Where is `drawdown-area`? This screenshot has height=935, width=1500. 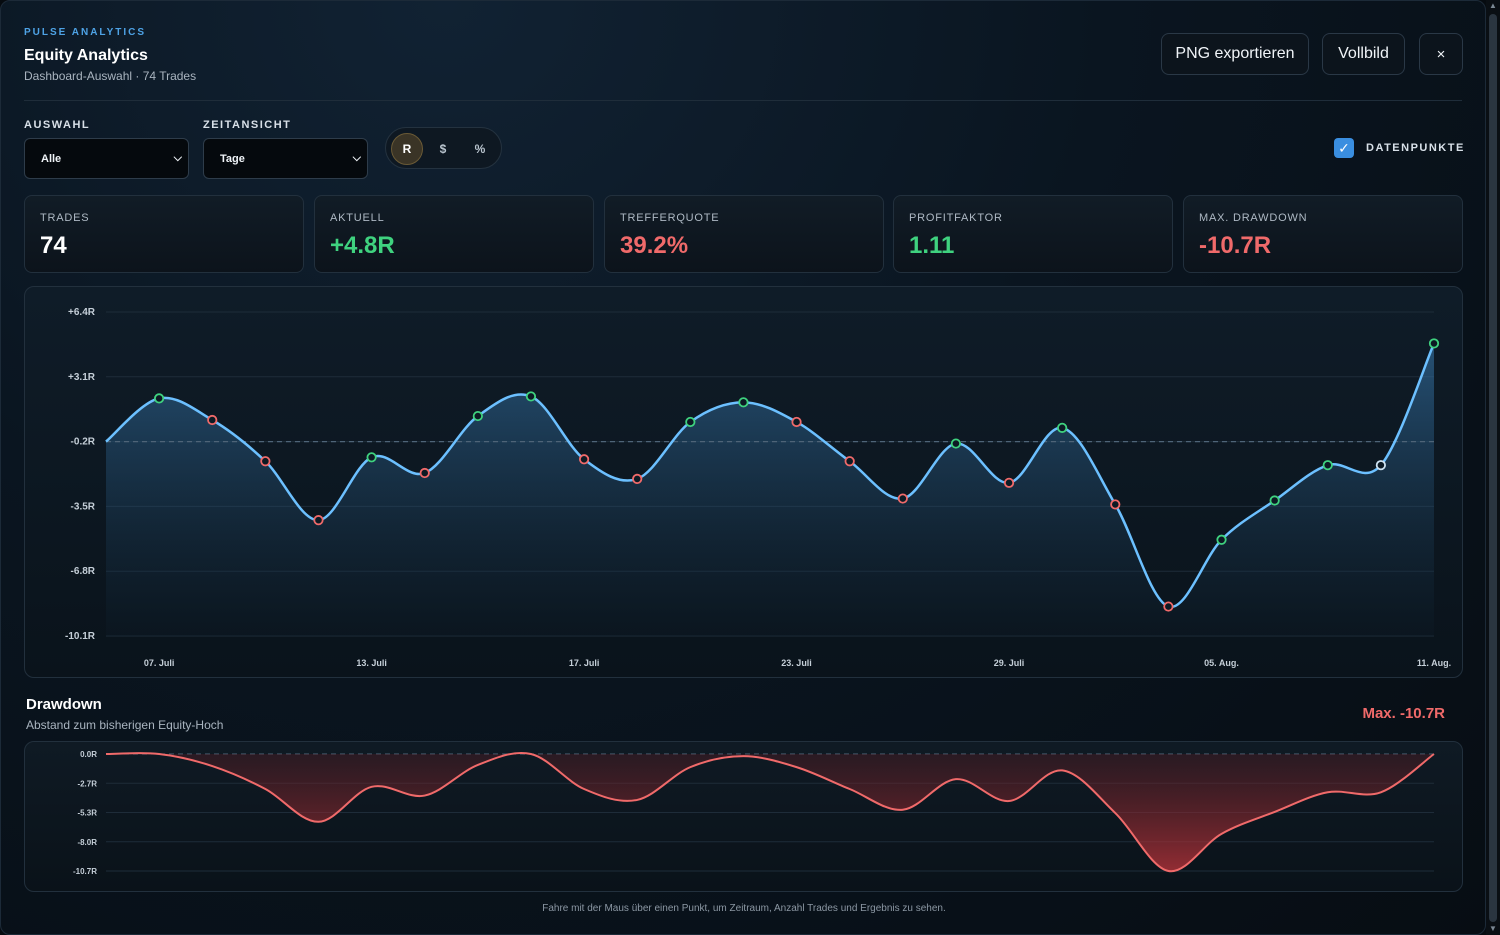 drawdown-area is located at coordinates (770, 812).